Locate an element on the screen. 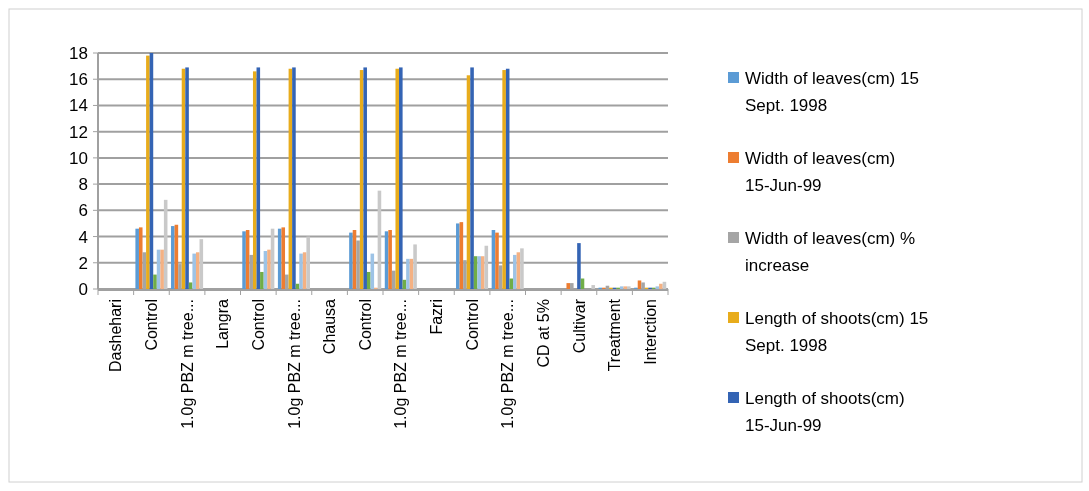 The width and height of the screenshot is (1089, 491). y-tick-label: 4 is located at coordinates (83, 237).